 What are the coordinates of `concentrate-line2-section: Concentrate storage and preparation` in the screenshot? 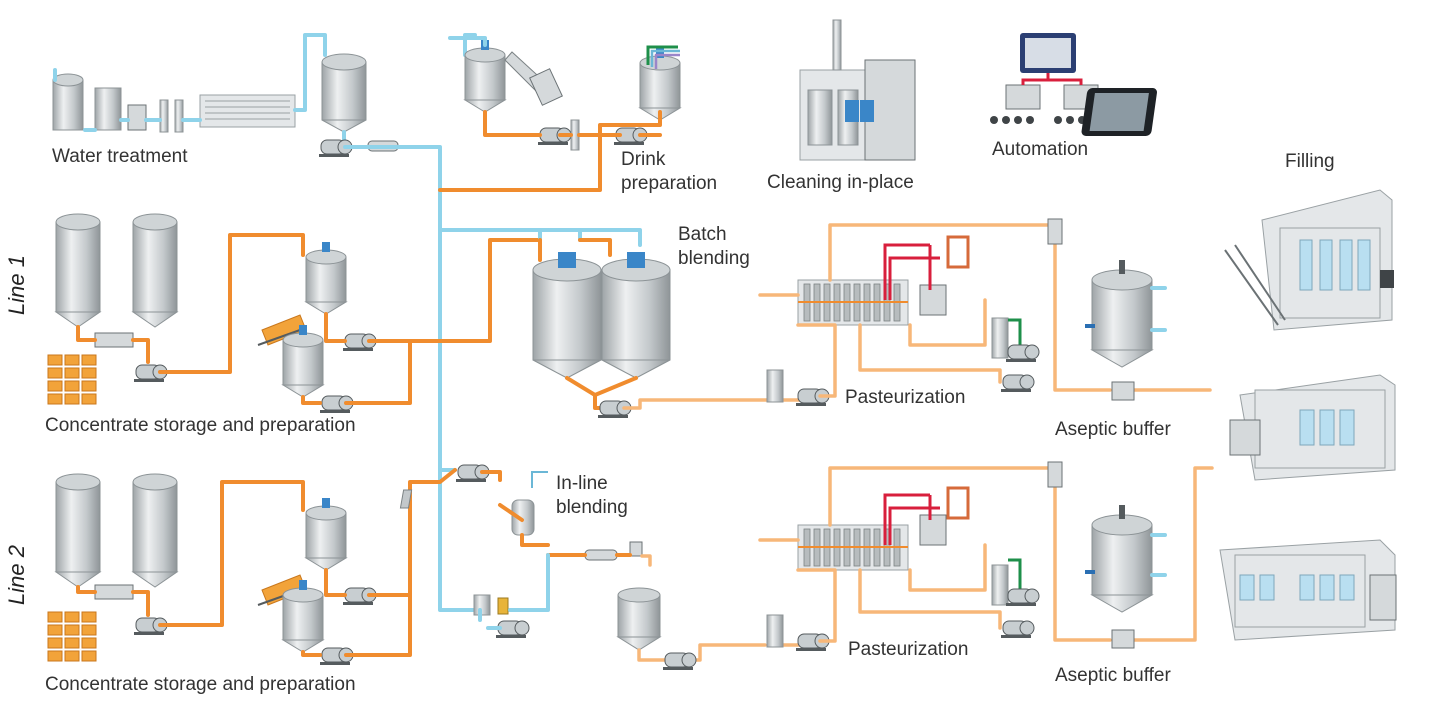 It's located at (251, 581).